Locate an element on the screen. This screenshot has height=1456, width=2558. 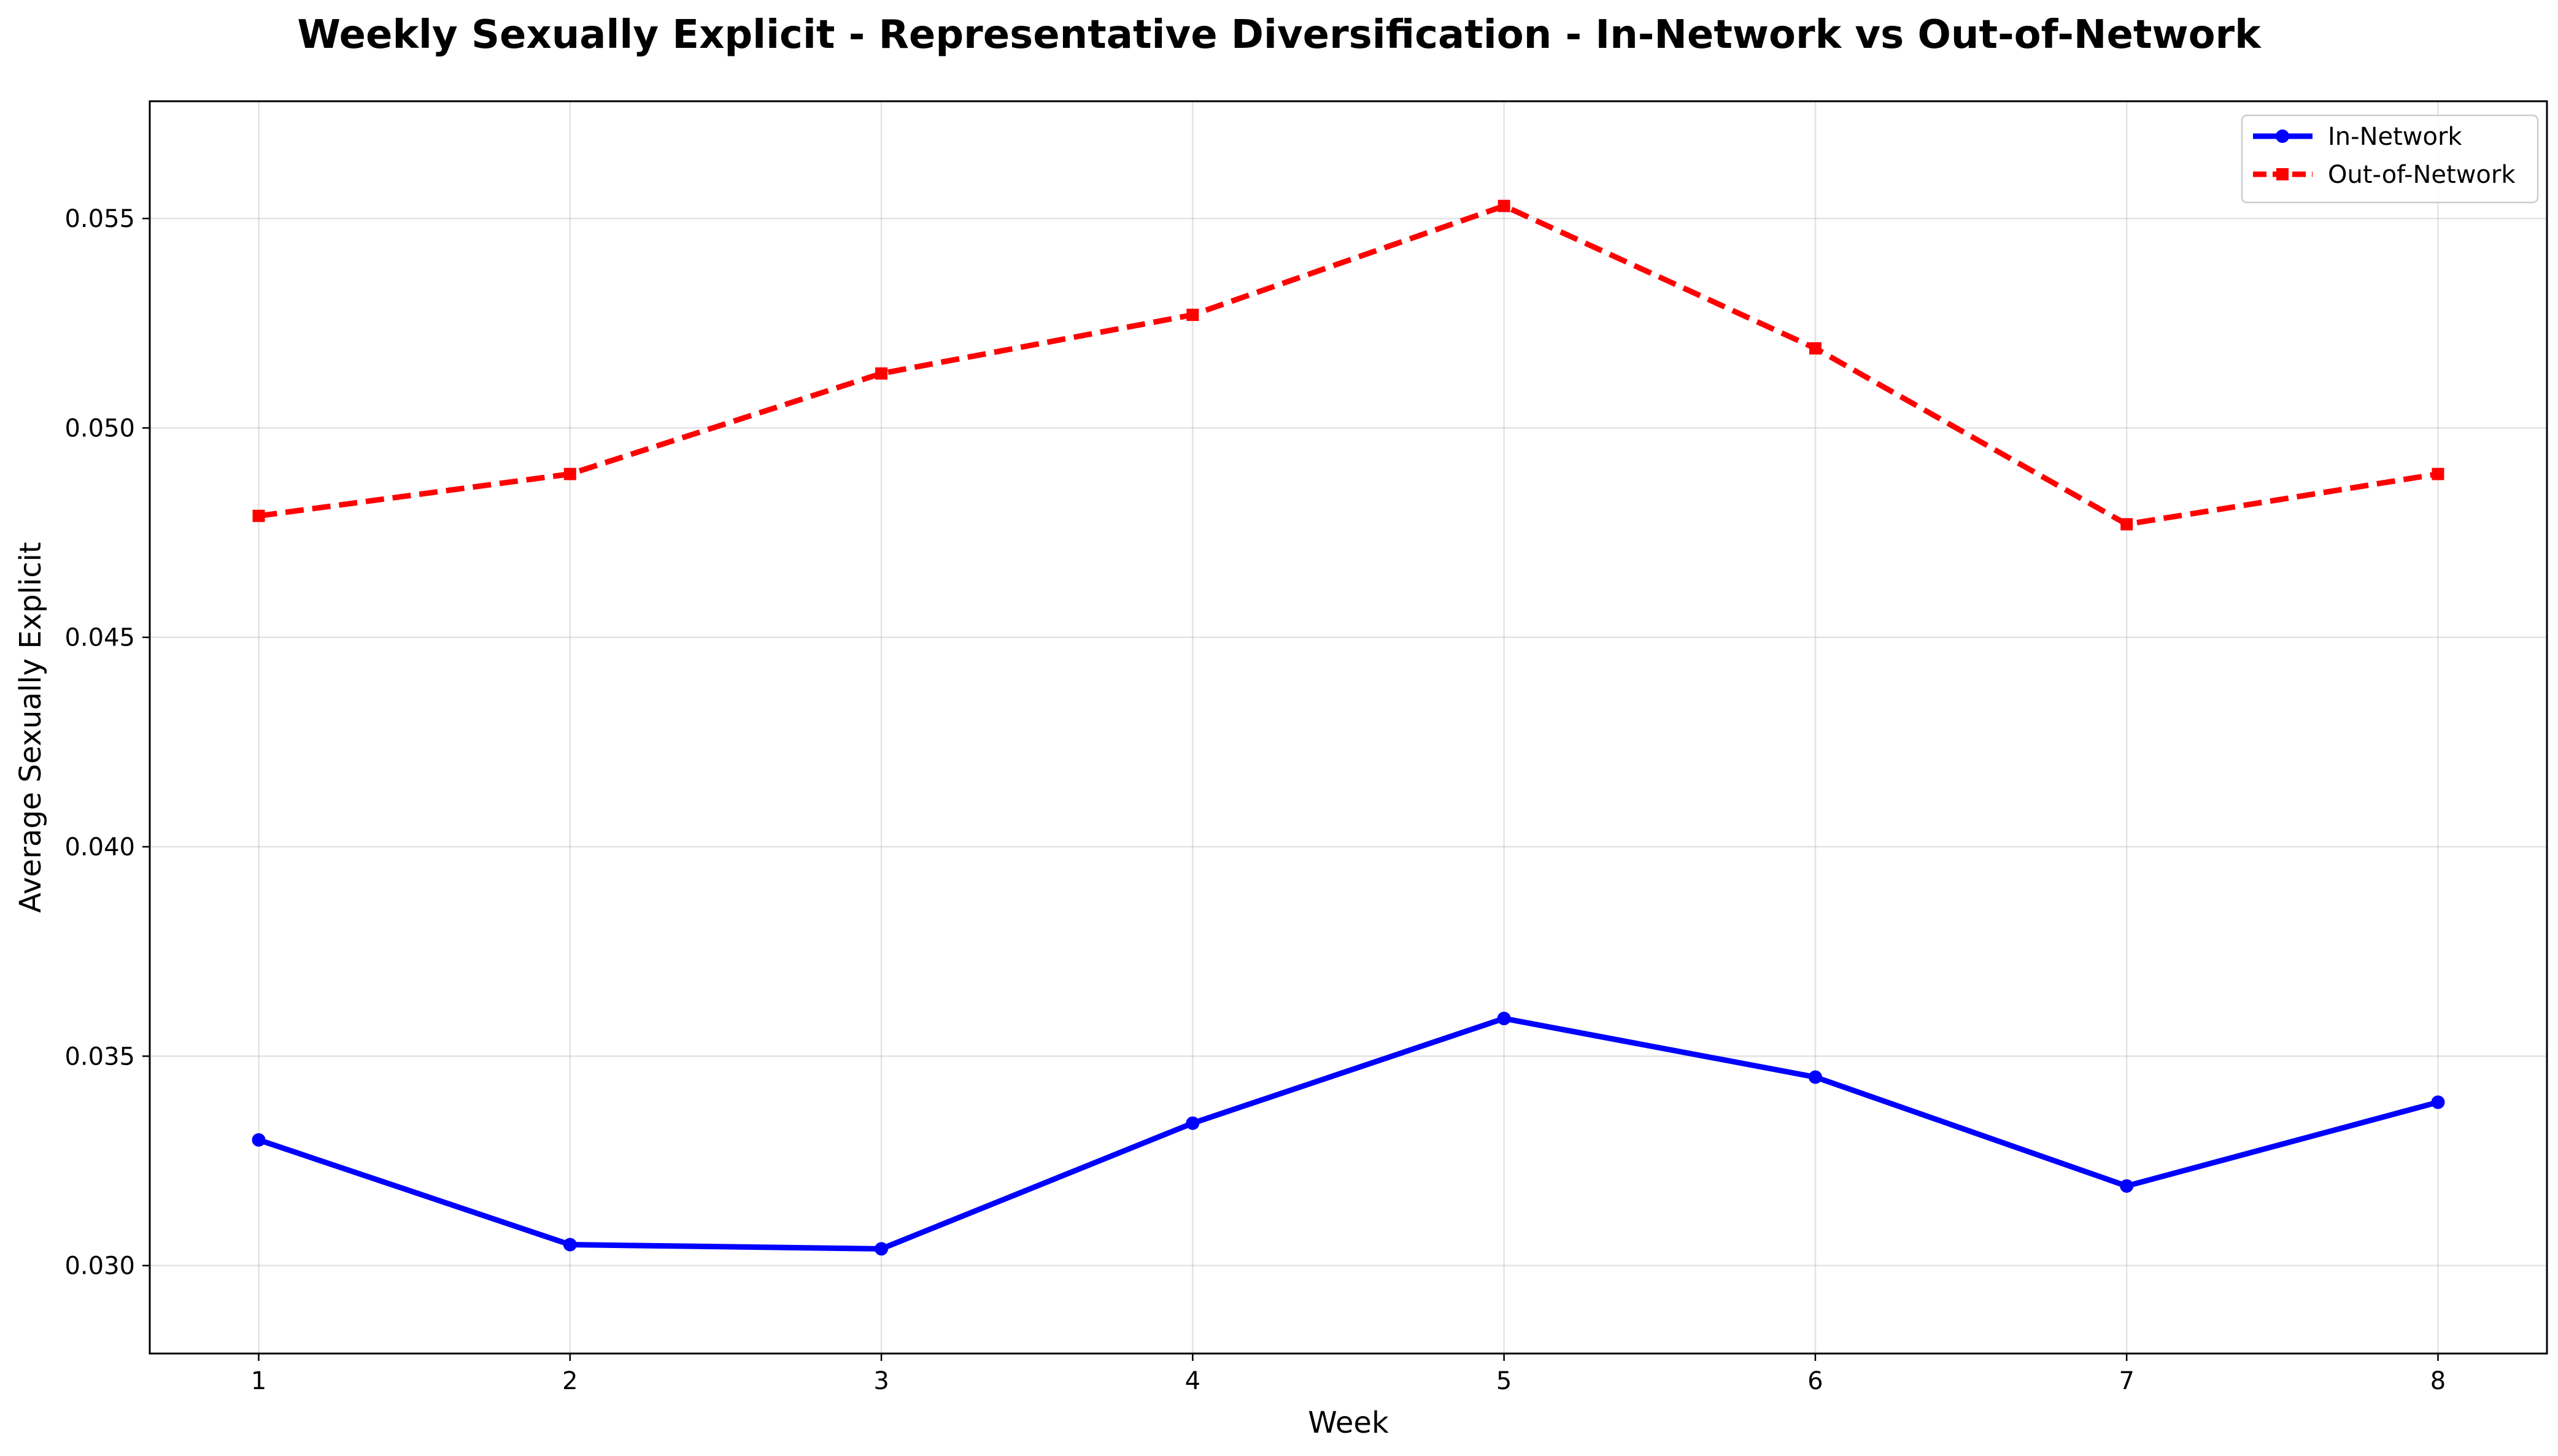
legend-box is located at coordinates (2390, 159).